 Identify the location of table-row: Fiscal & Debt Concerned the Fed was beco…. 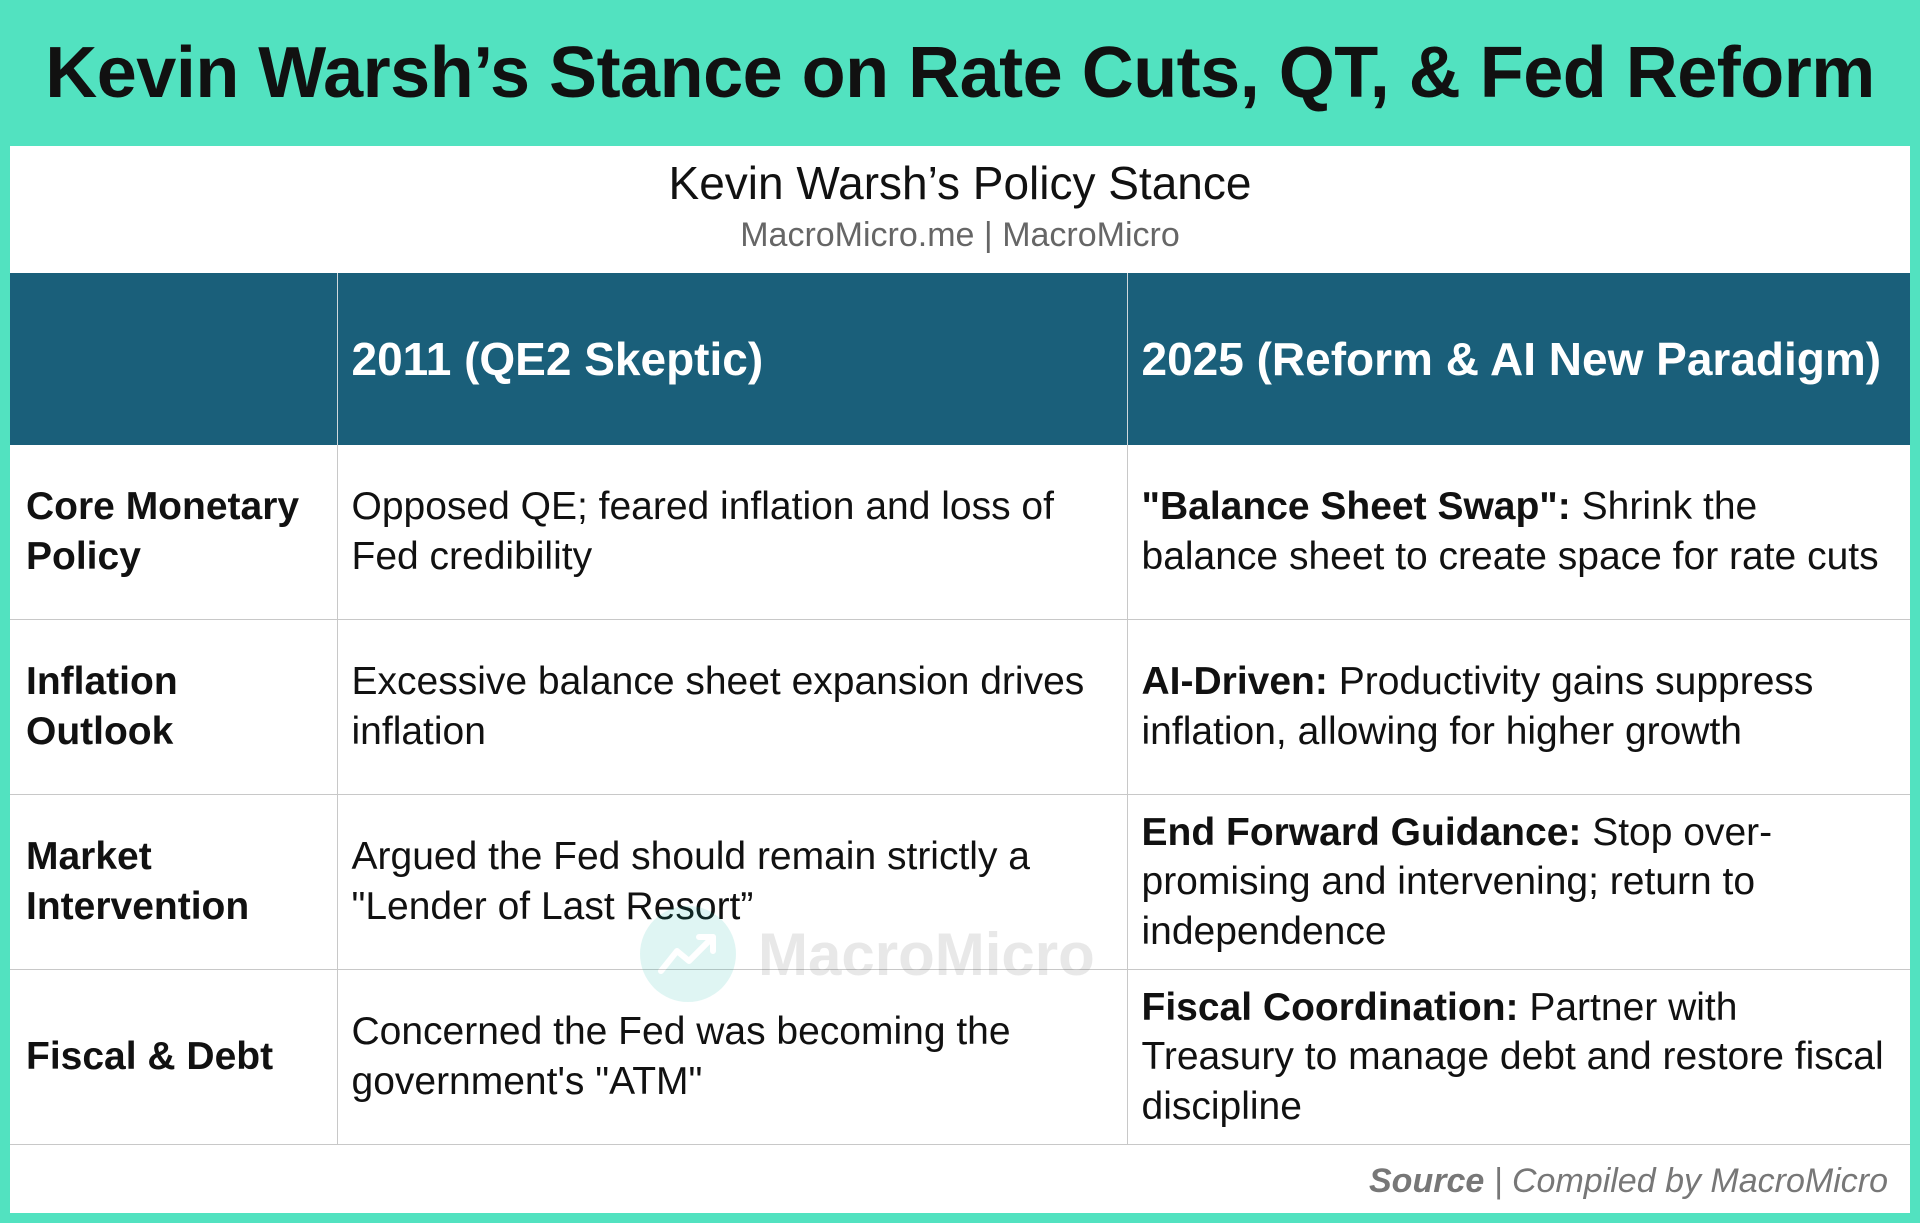
(960, 1057).